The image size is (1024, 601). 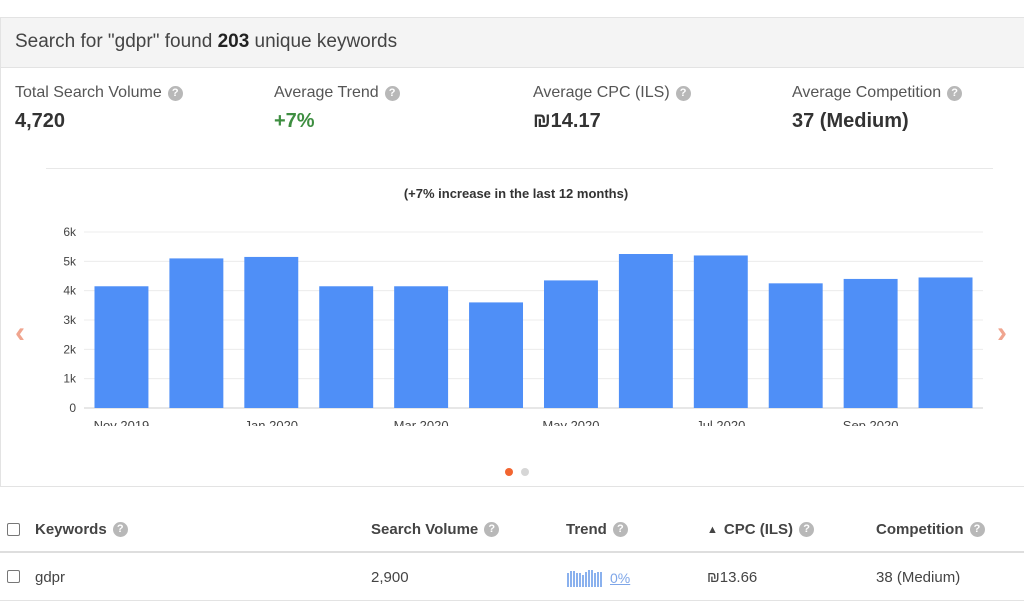 What do you see at coordinates (233, 41) in the screenshot?
I see `results-count: 203` at bounding box center [233, 41].